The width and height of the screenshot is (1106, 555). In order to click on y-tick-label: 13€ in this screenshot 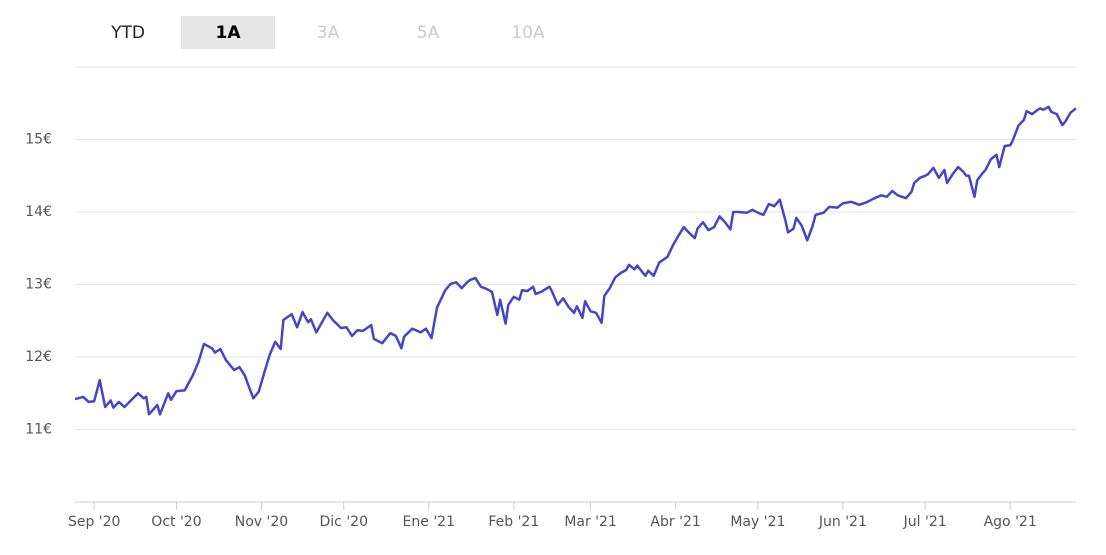, I will do `click(38, 285)`.